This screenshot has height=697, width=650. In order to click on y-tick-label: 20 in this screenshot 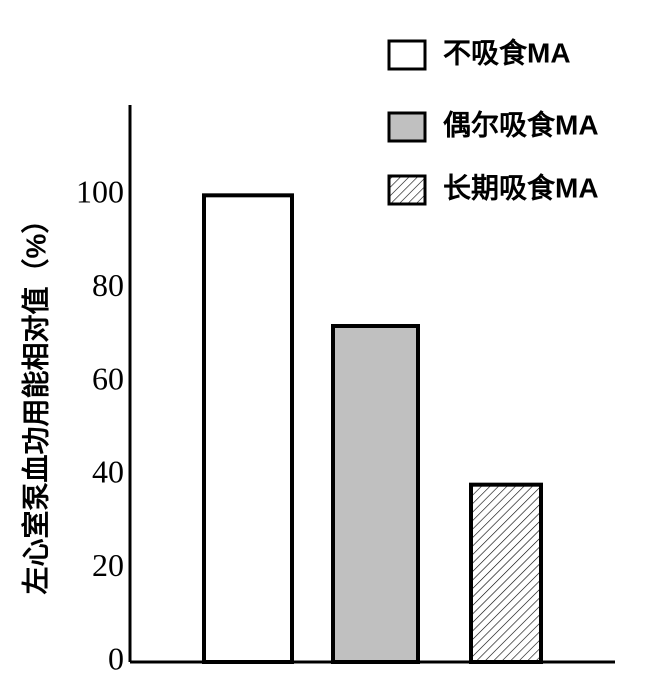, I will do `click(108, 565)`.